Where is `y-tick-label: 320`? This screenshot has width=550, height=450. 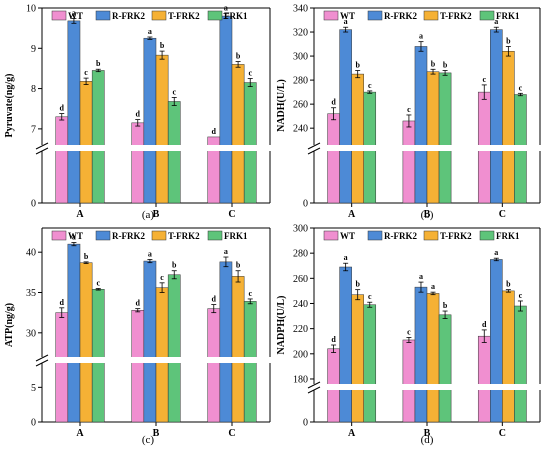 y-tick-label: 320 is located at coordinates (300, 33).